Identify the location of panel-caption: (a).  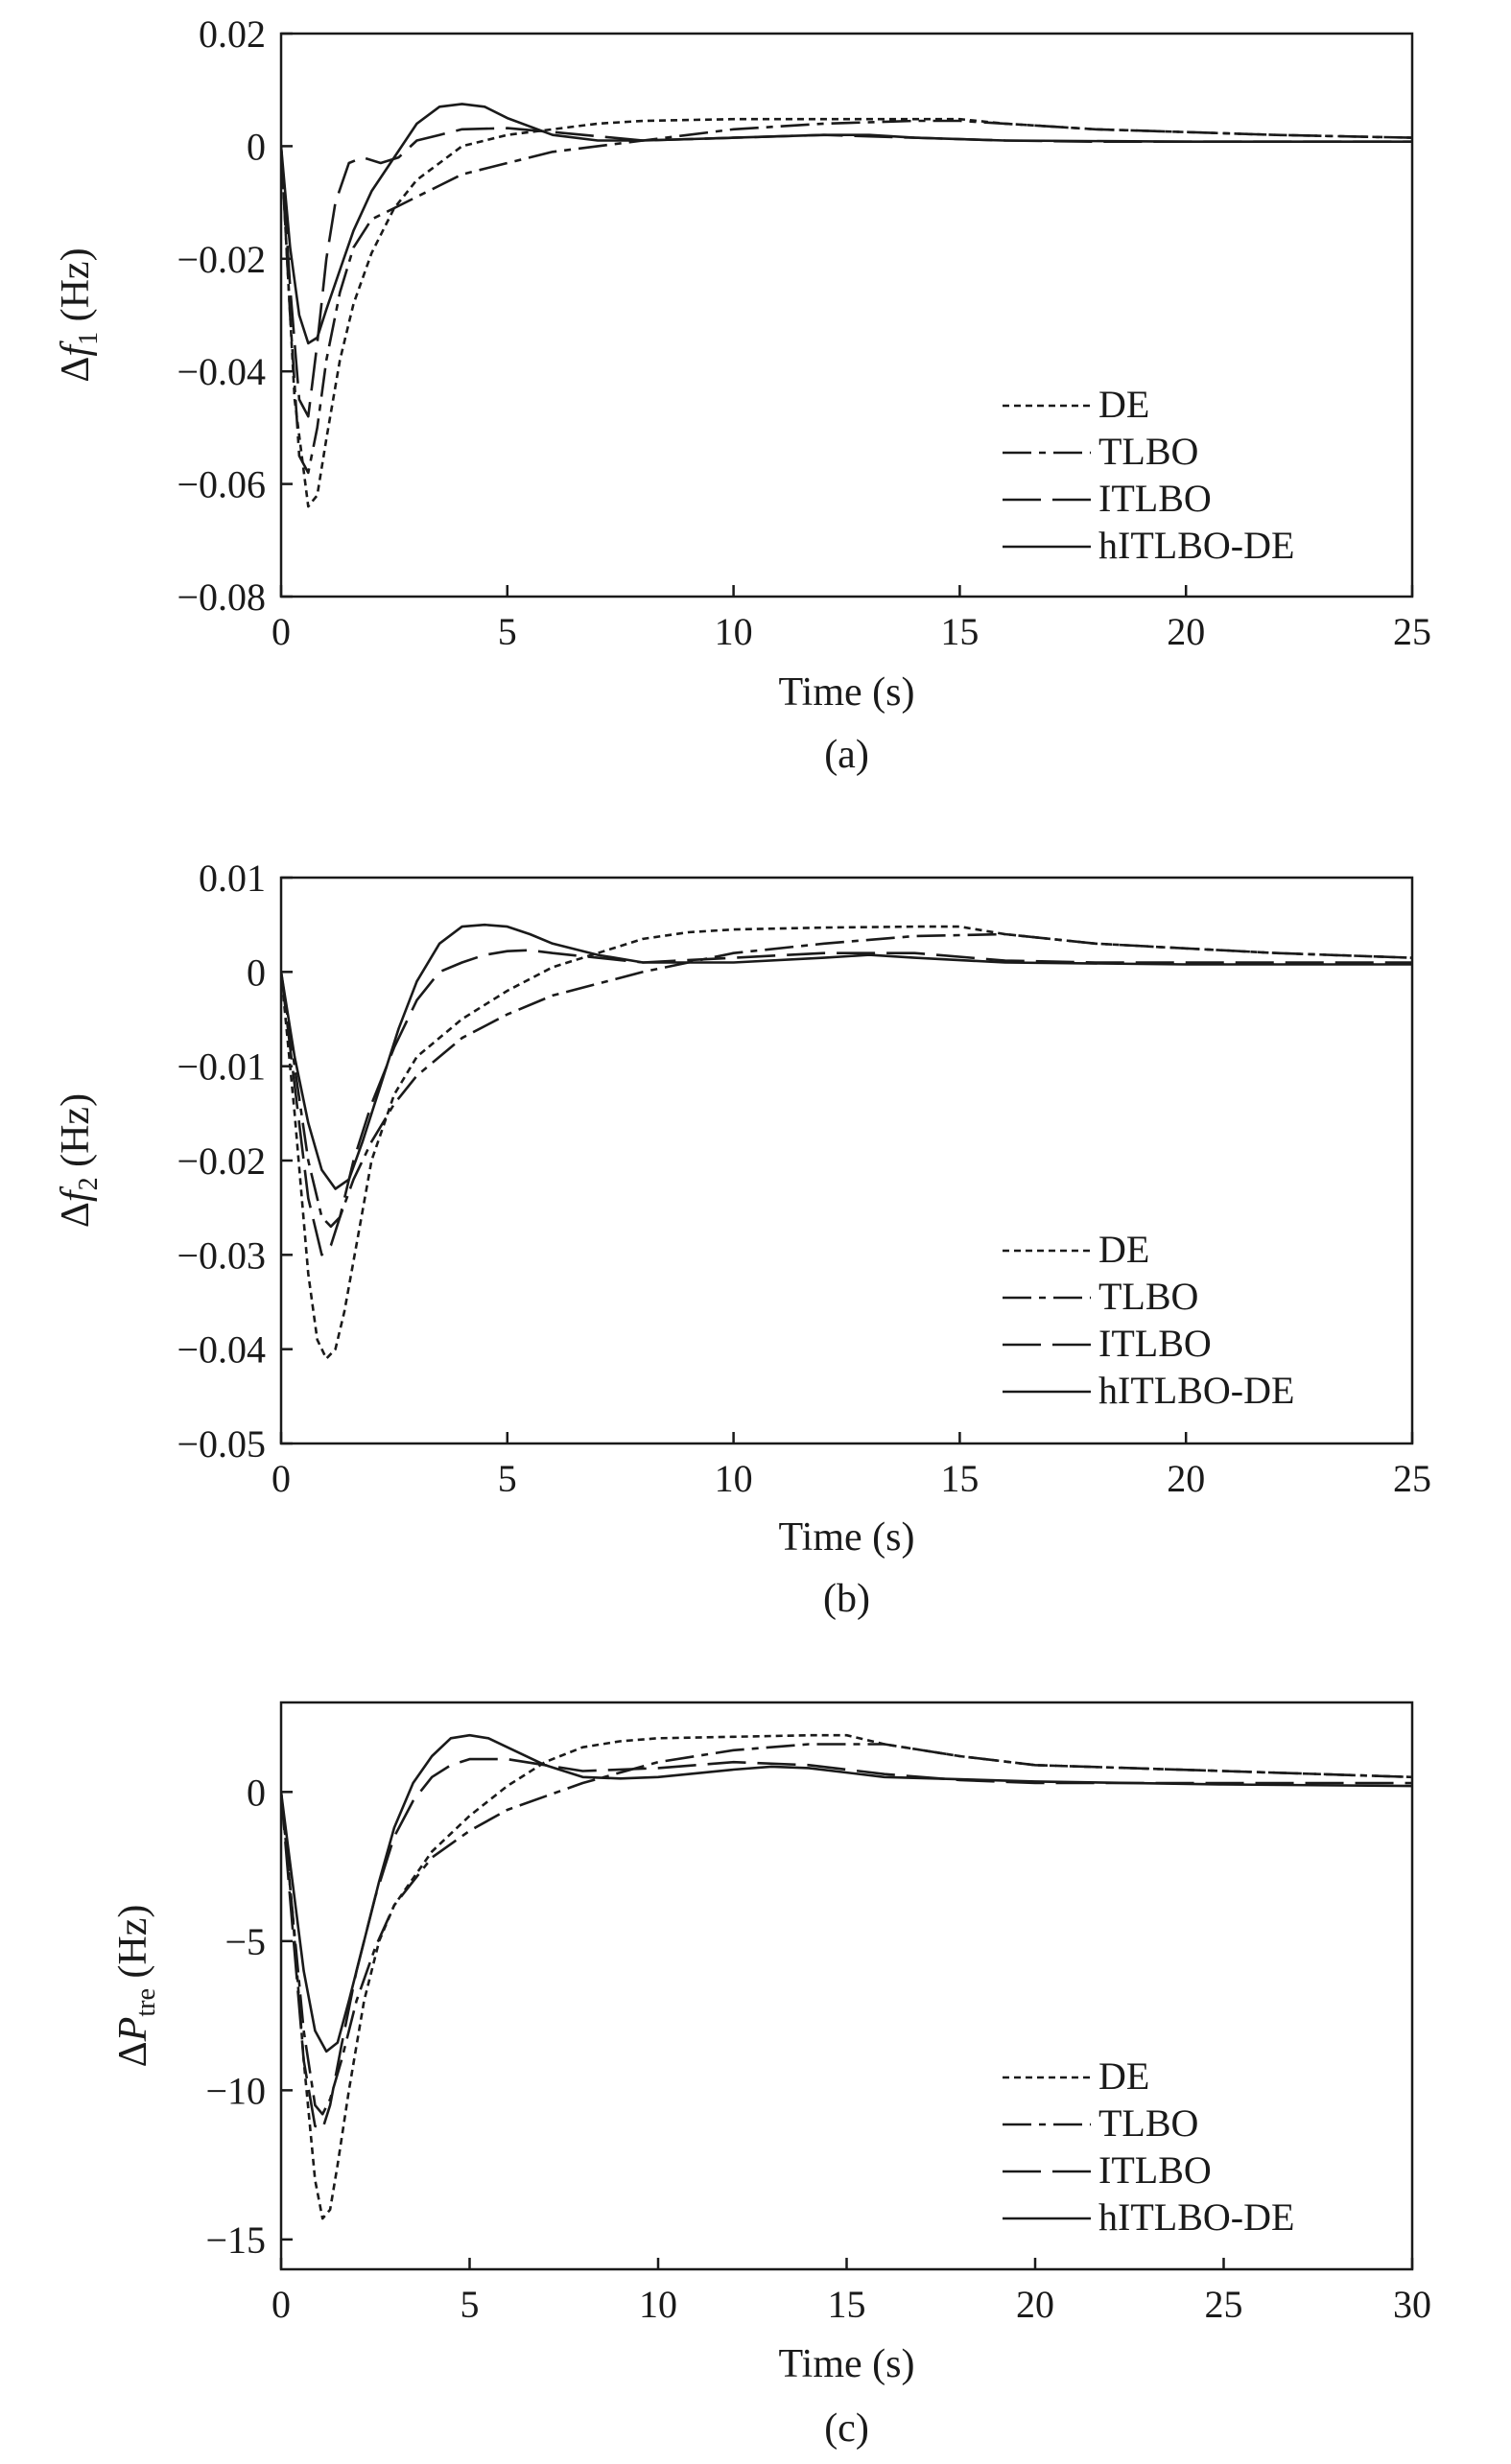
(846, 755).